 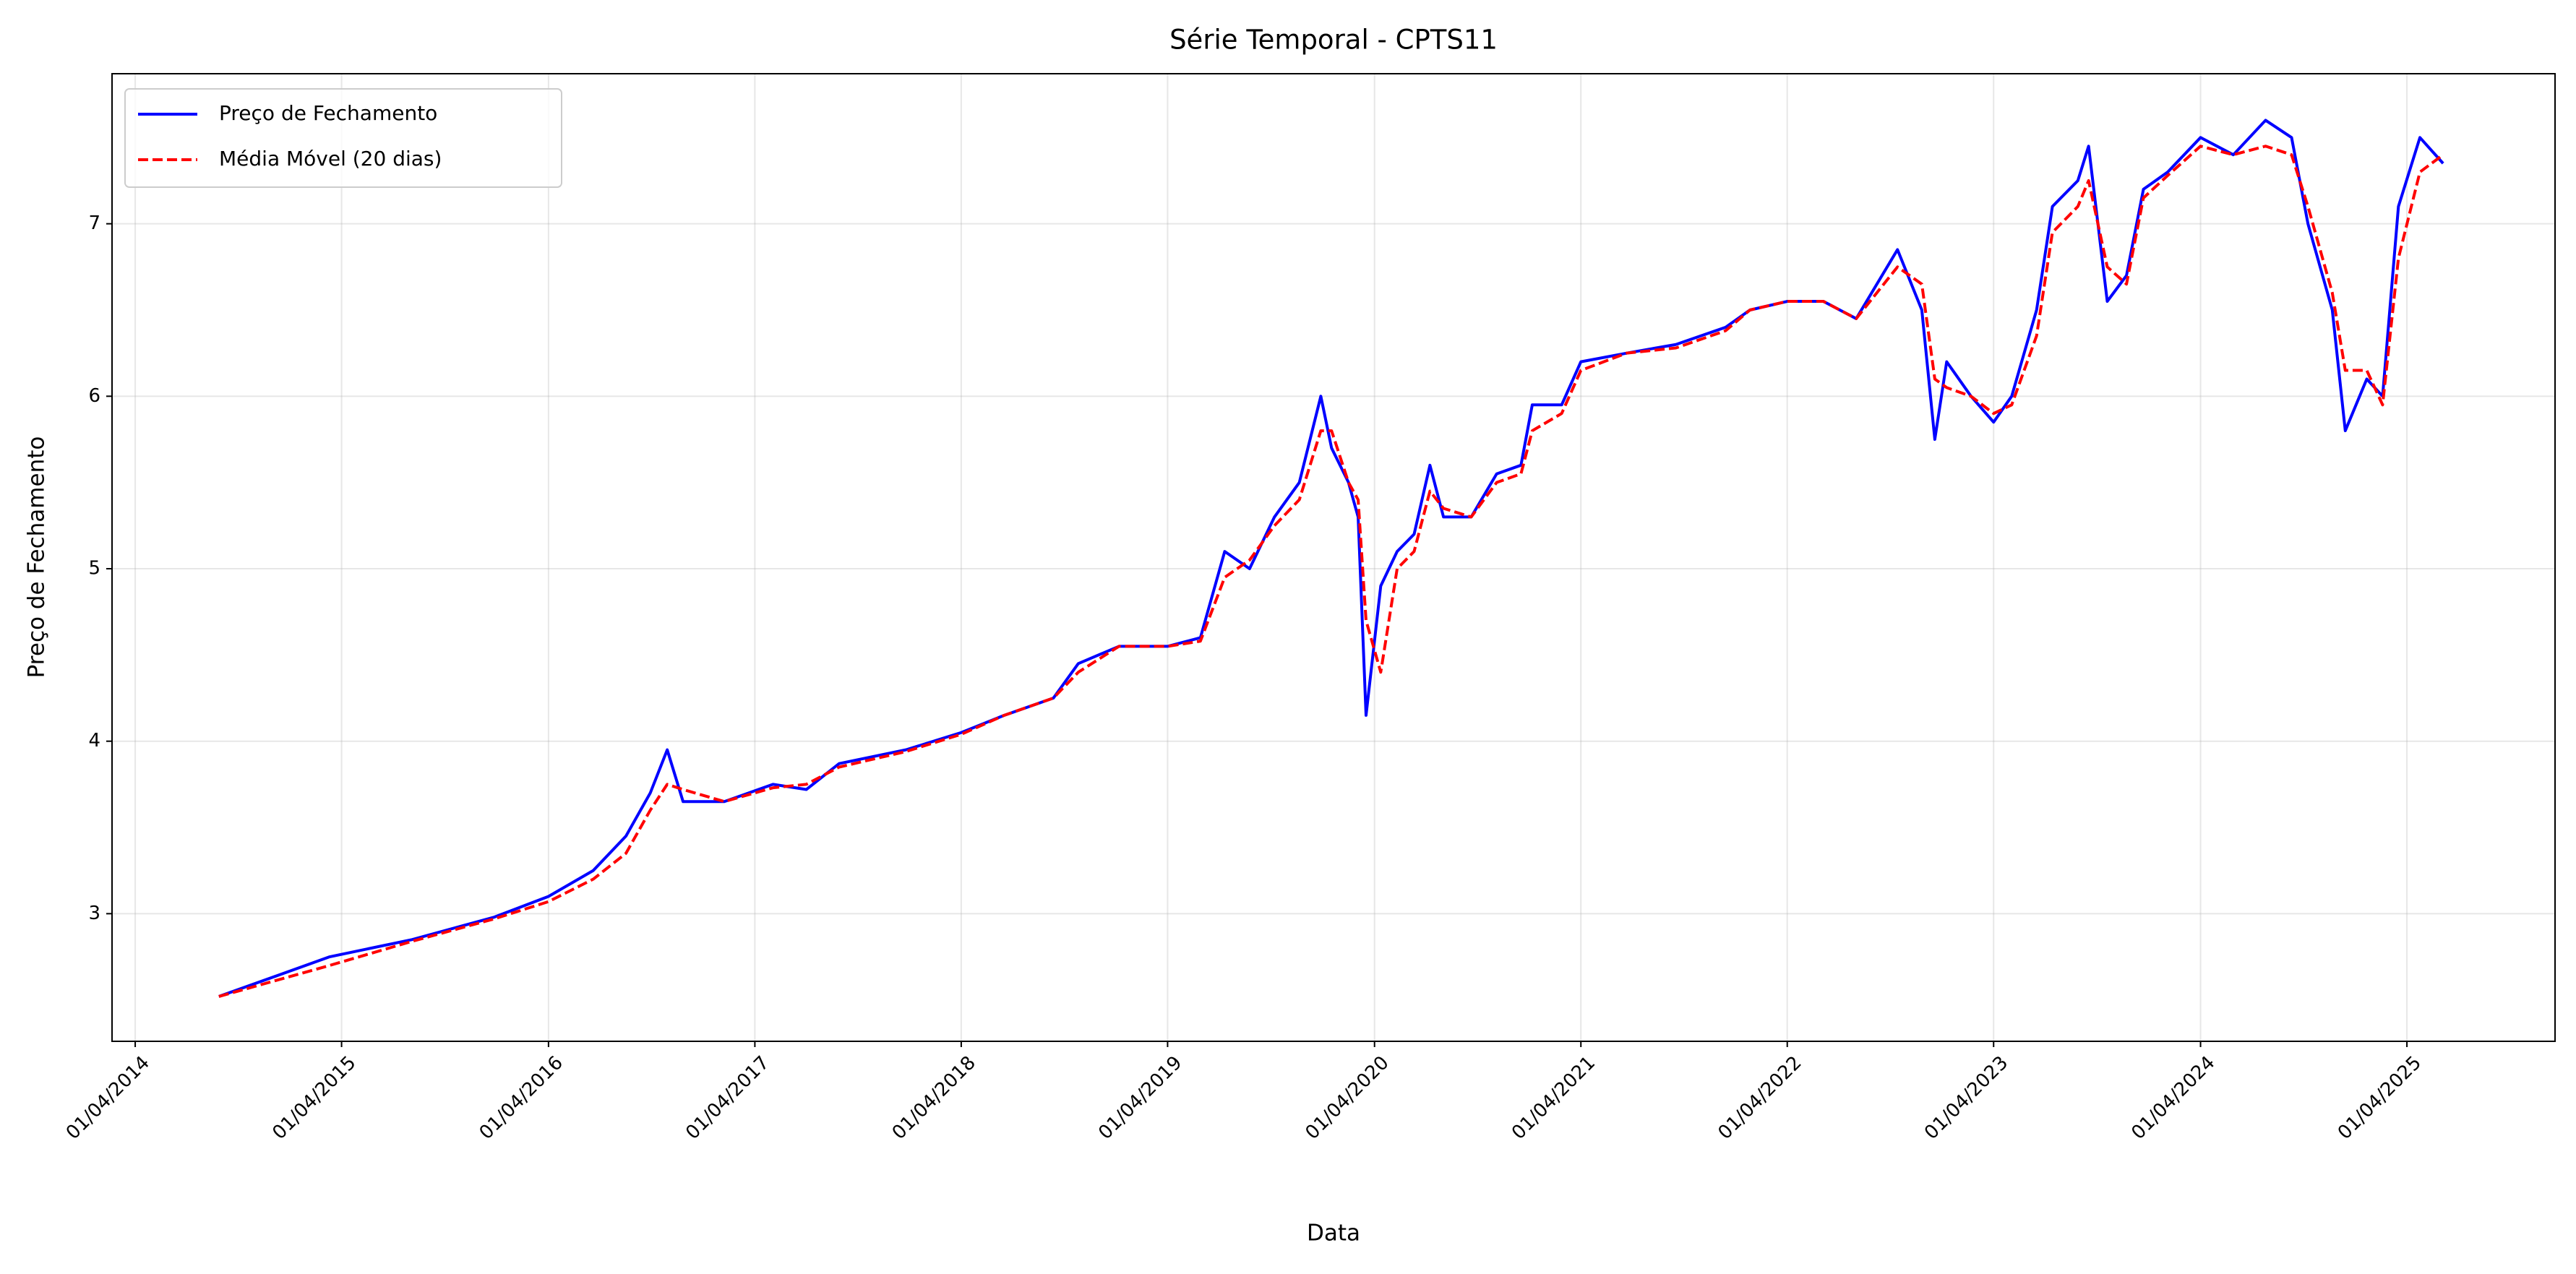 I want to click on legend-box, so click(x=343, y=138).